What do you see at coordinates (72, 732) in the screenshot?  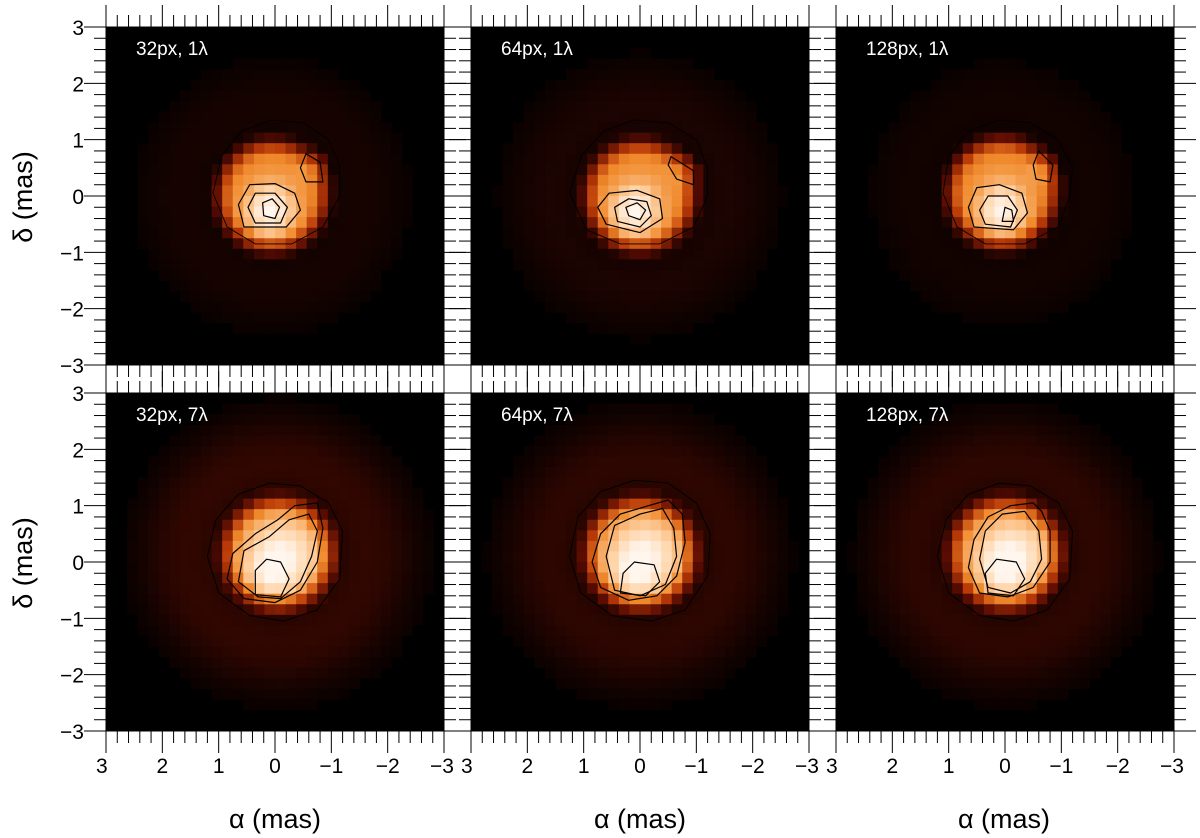 I see `y-tick-label: −3` at bounding box center [72, 732].